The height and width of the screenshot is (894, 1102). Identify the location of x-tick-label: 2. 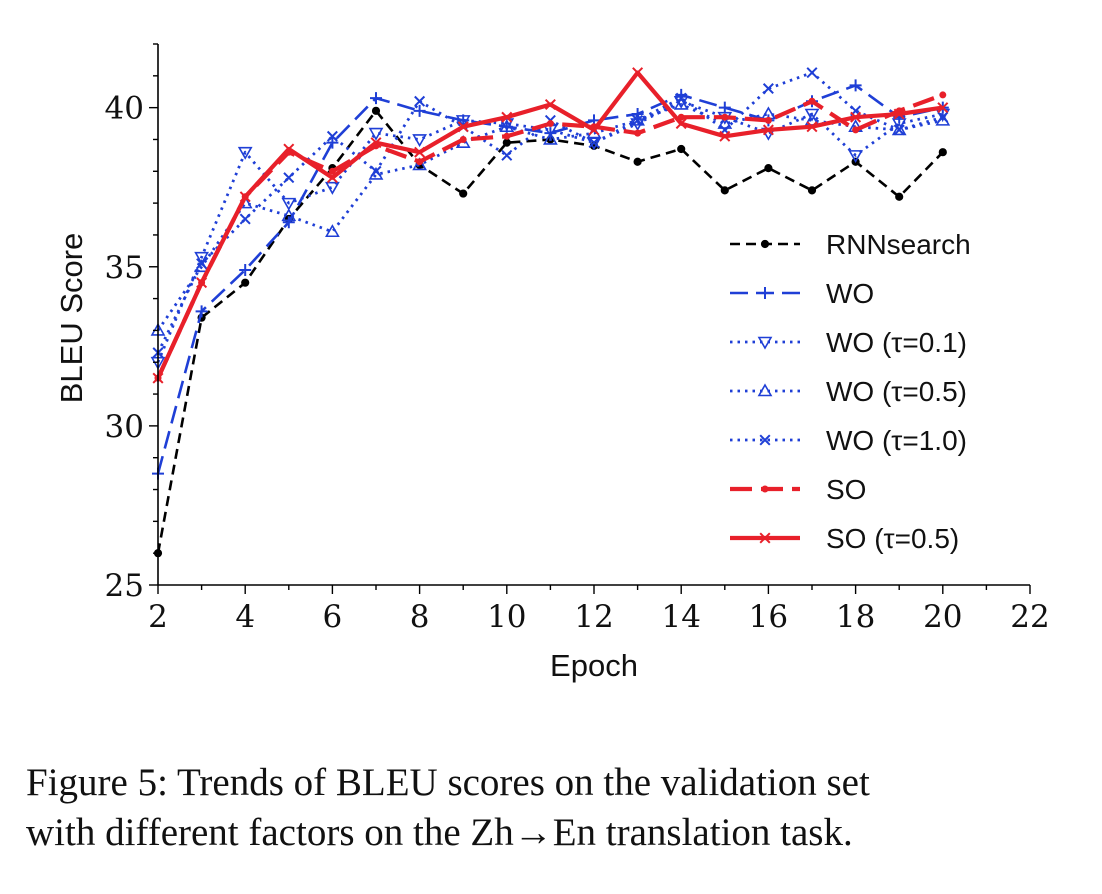
(158, 617).